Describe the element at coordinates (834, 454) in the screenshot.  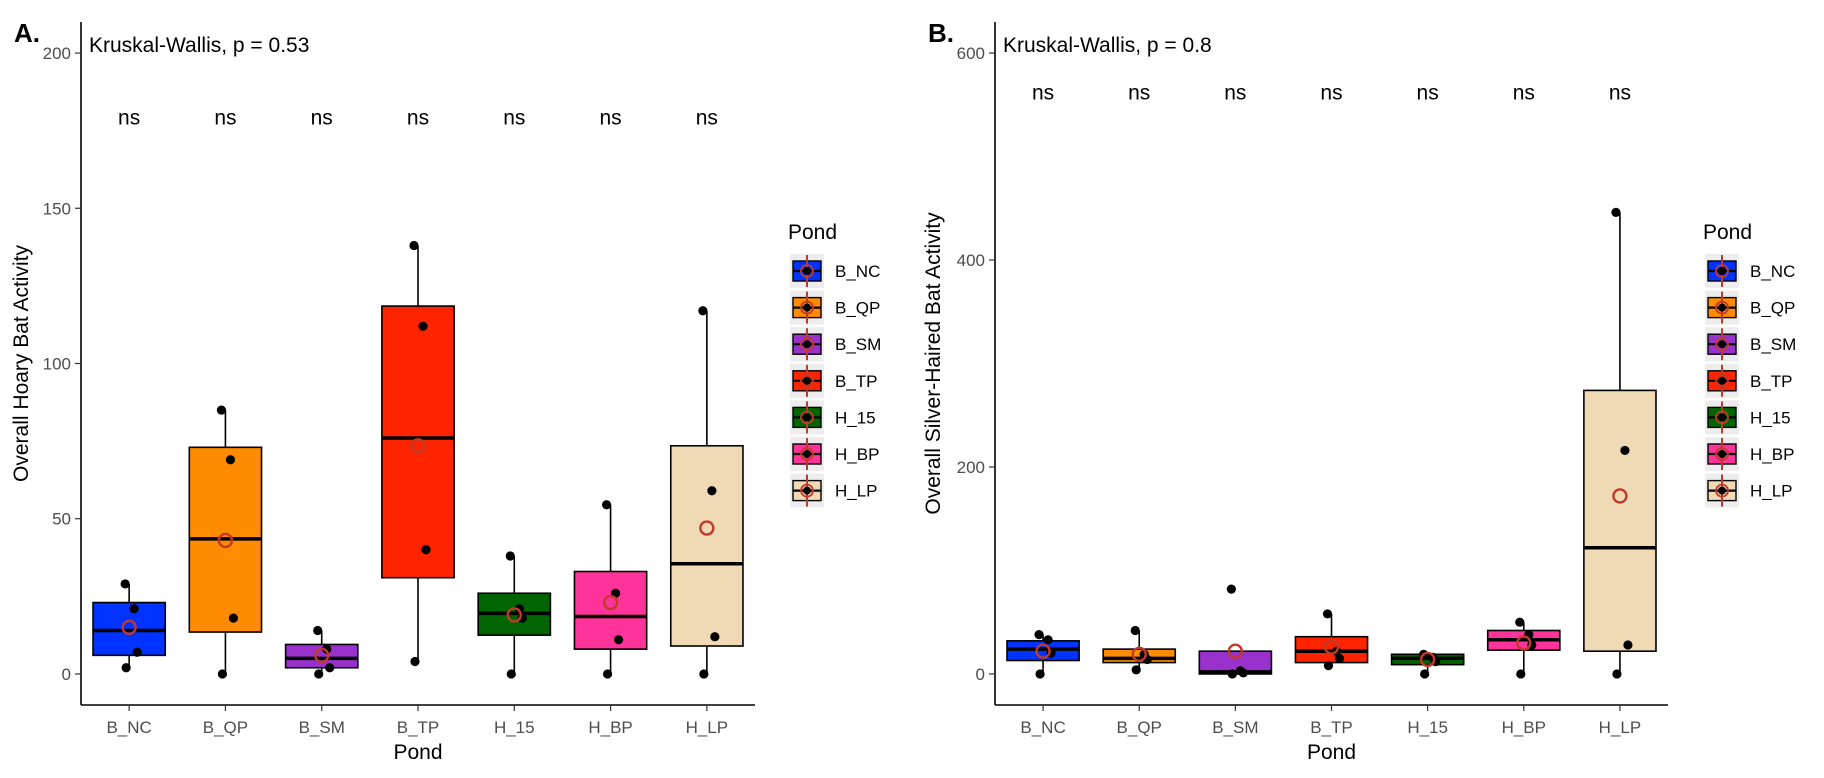
I see `legend-item-H_BP: H_BP` at that location.